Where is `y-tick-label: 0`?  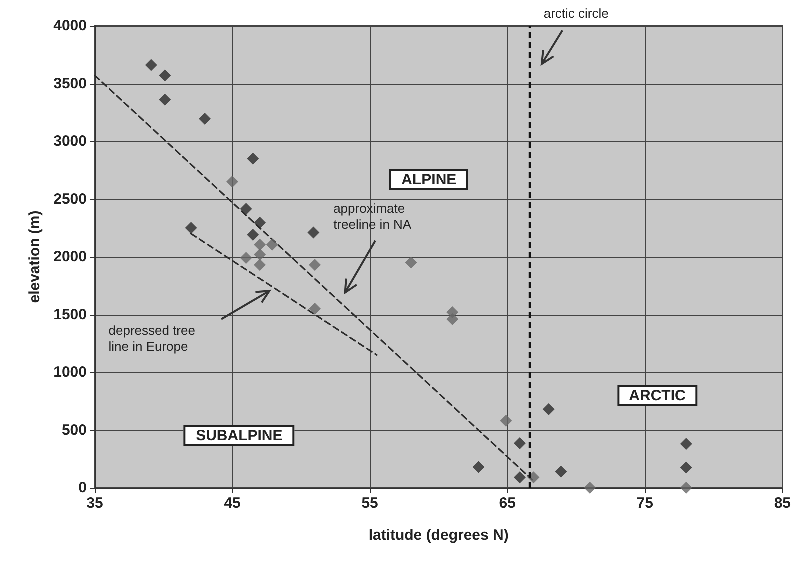
y-tick-label: 0 is located at coordinates (82, 488).